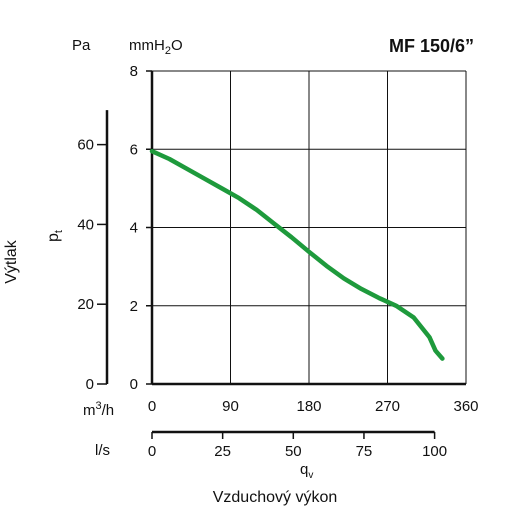 The image size is (512, 530). What do you see at coordinates (177, 45) in the screenshot?
I see `y-unit-mmh2o-end: O` at bounding box center [177, 45].